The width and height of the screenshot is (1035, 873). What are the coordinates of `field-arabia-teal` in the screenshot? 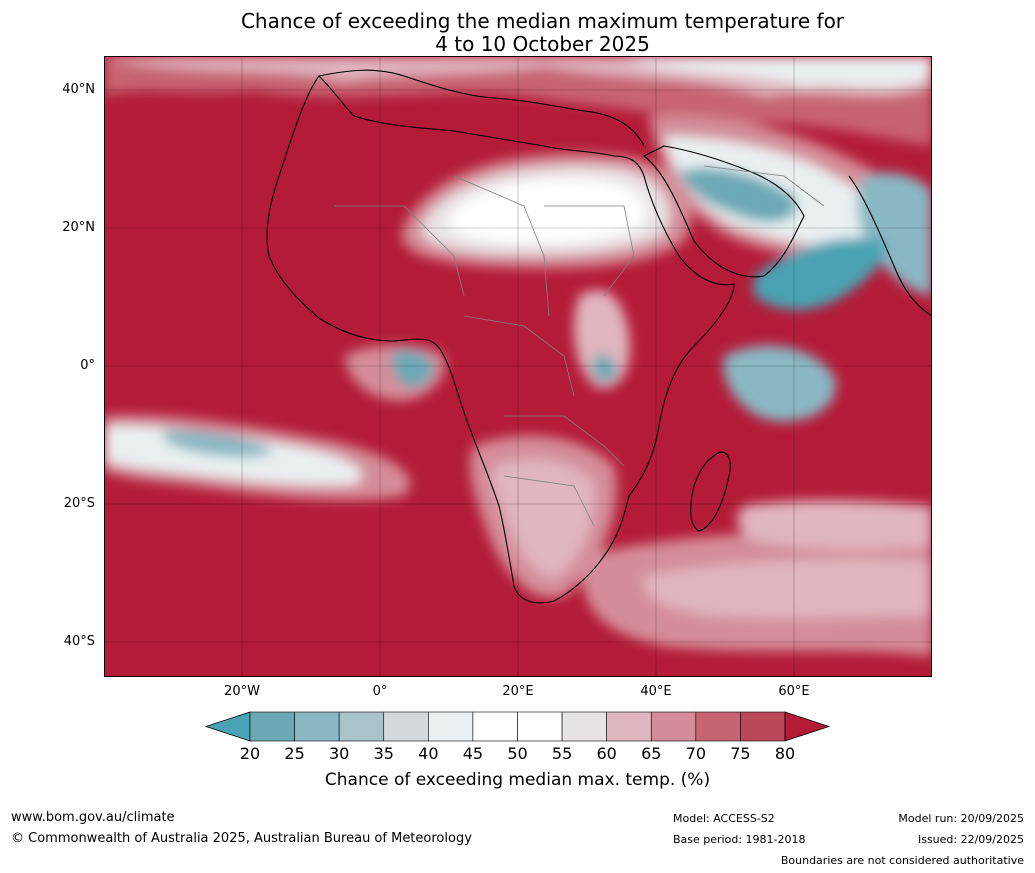 It's located at (738, 195).